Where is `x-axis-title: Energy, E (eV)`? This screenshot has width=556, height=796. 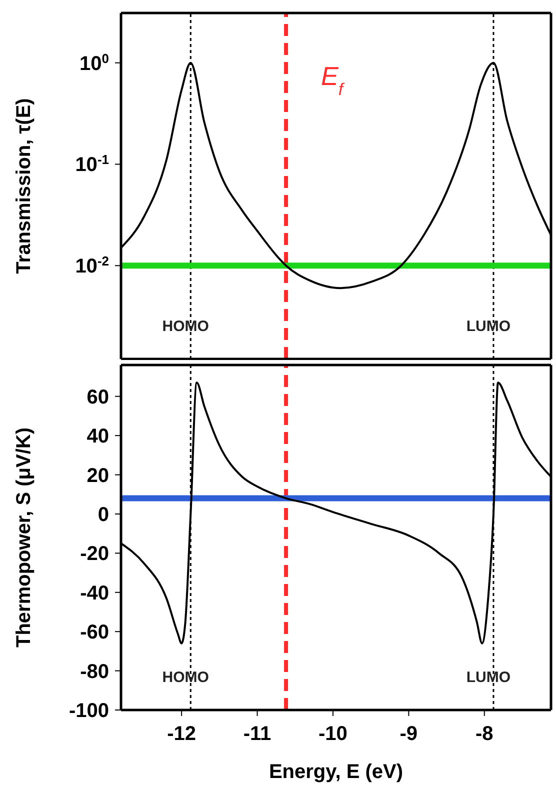 x-axis-title: Energy, E (eV) is located at coordinates (336, 772).